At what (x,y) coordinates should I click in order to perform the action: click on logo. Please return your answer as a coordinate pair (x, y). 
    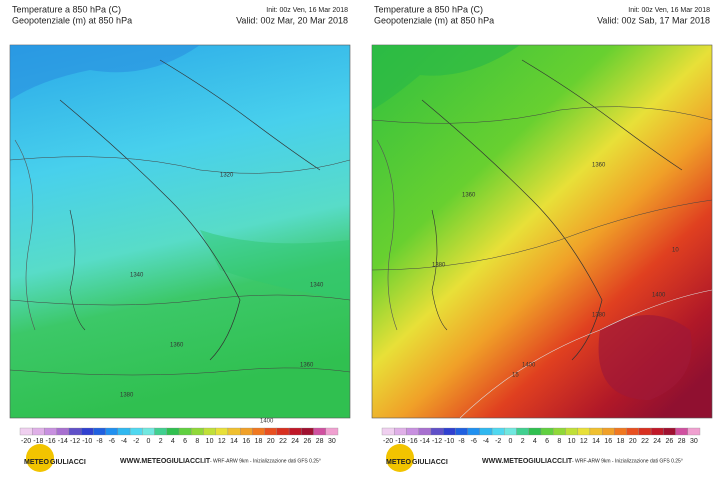
    Looking at the image, I should click on (220, 458).